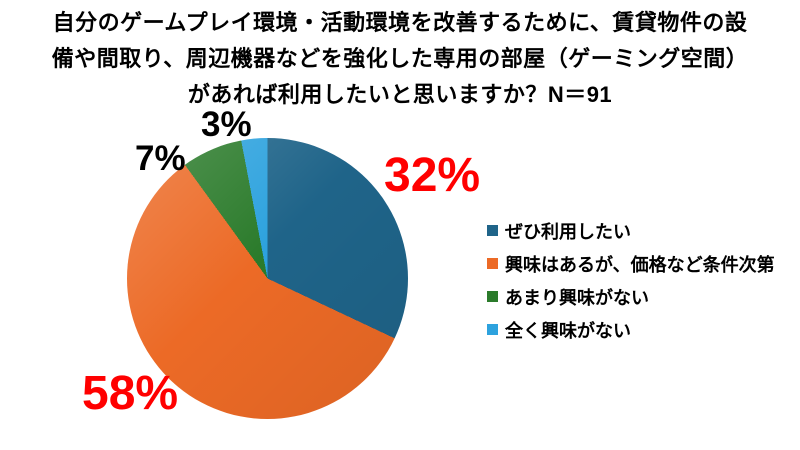 This screenshot has width=800, height=450. I want to click on legend-item-not-very-interested: あまり興味がない, so click(631, 296).